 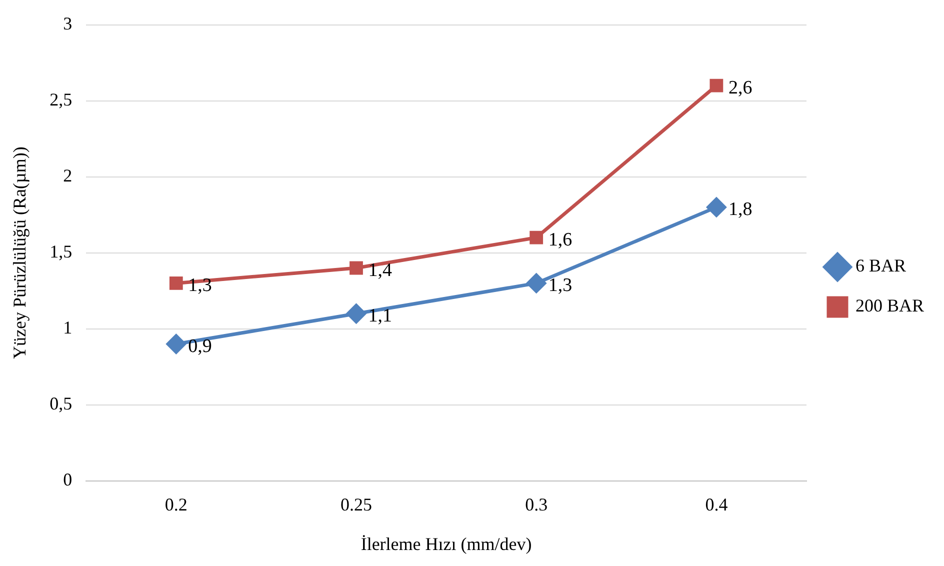 I want to click on y-tick-label: 2,5, so click(x=61, y=100).